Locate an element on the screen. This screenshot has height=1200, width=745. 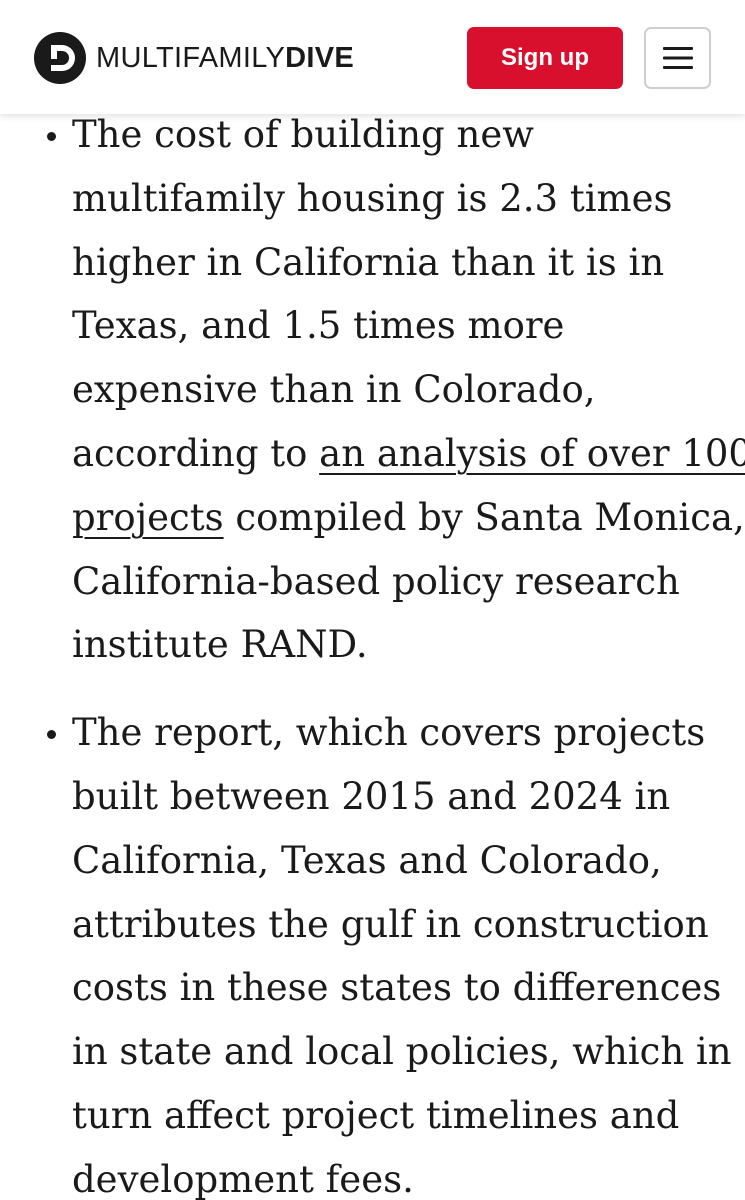
bullet-1-line-5: expensive than in Colorado, is located at coordinates (334, 390).